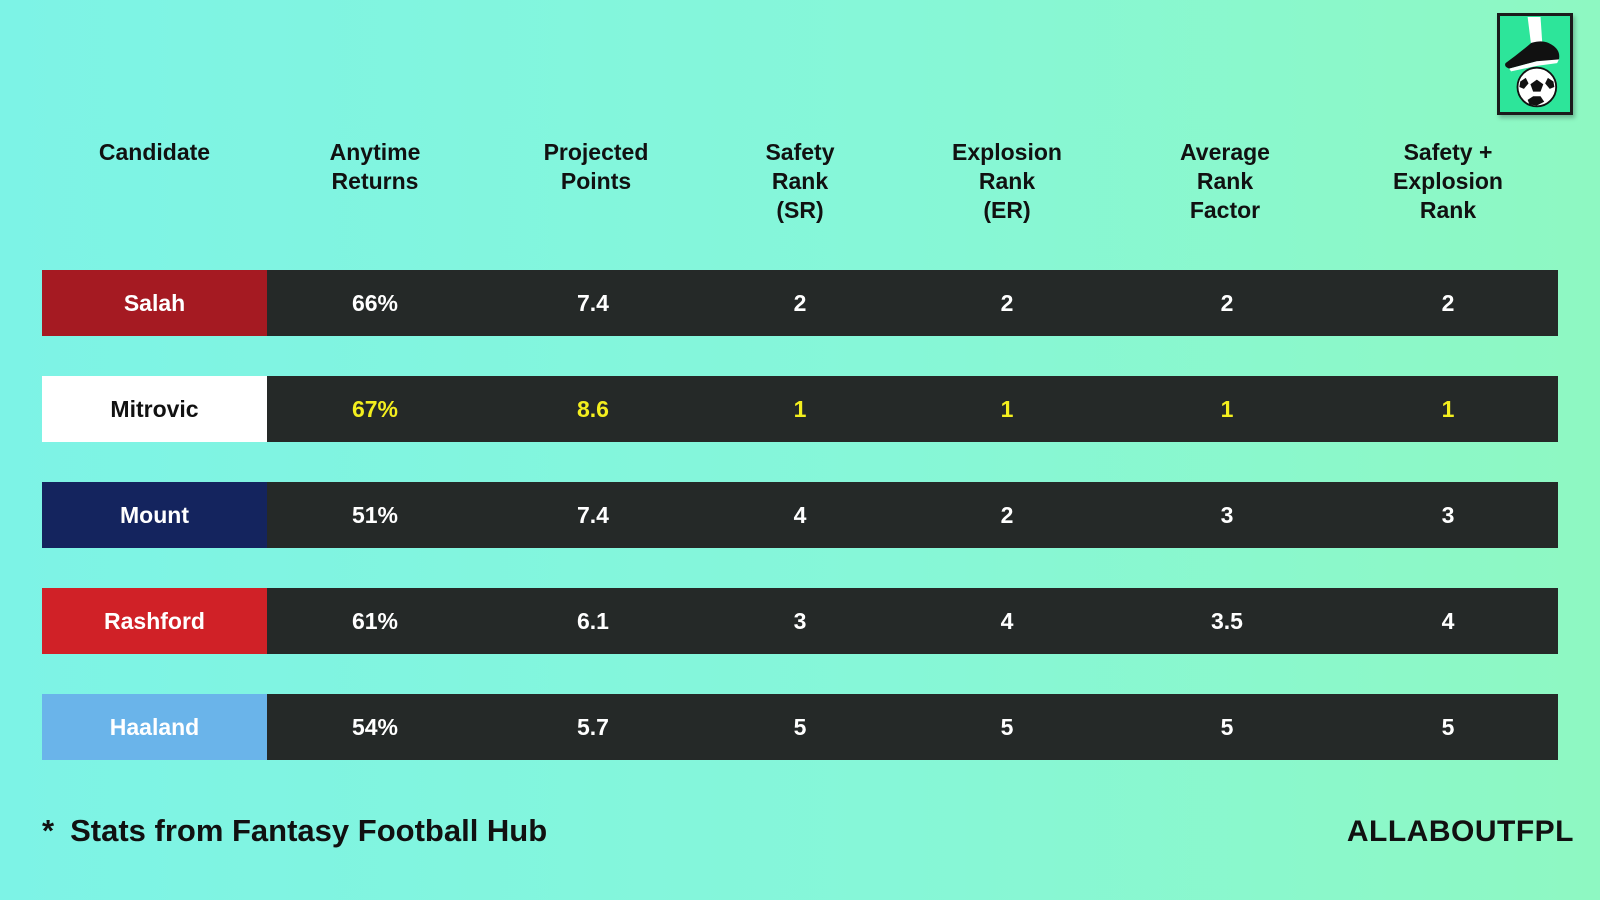 The height and width of the screenshot is (900, 1600). I want to click on candidate-name: Haaland, so click(154, 727).